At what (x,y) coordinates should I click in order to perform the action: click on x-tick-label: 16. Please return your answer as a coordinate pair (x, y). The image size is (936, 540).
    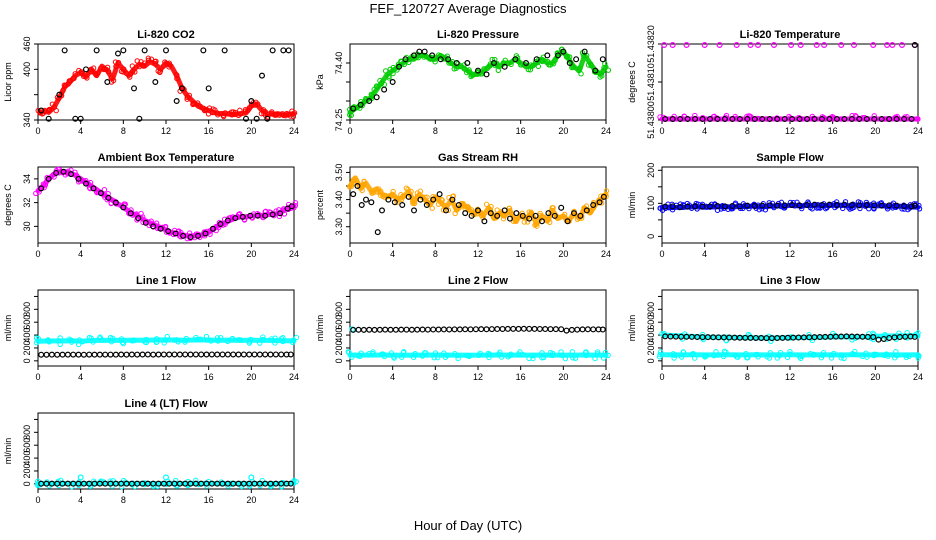
    Looking at the image, I should click on (521, 377).